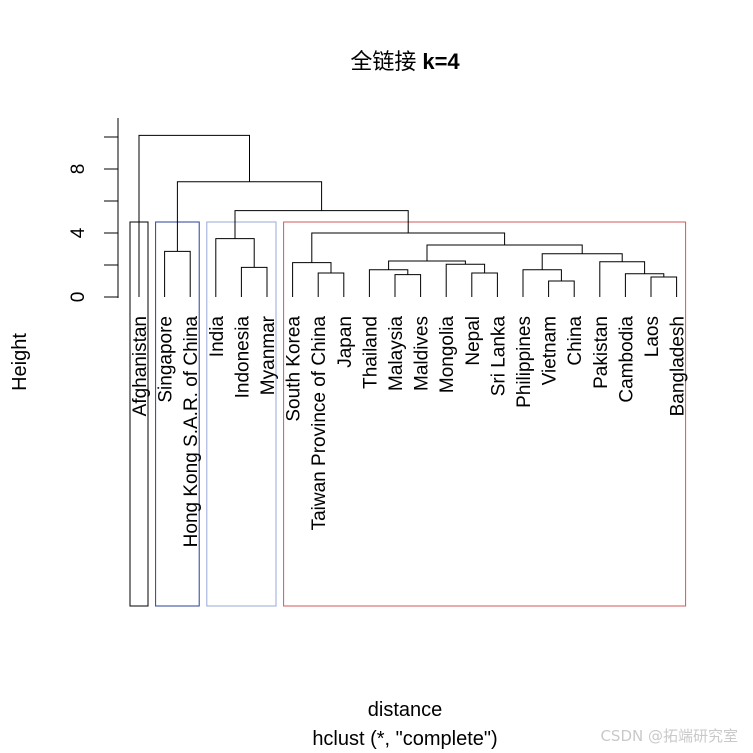 The width and height of the screenshot is (753, 753). What do you see at coordinates (370, 352) in the screenshot?
I see `leaf-label: Thailand` at bounding box center [370, 352].